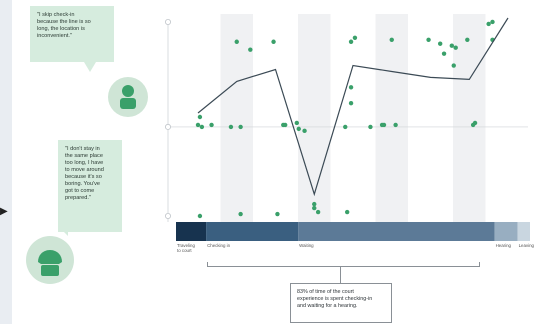  I want to click on quote-2-line: too long, I have, so click(84, 163).